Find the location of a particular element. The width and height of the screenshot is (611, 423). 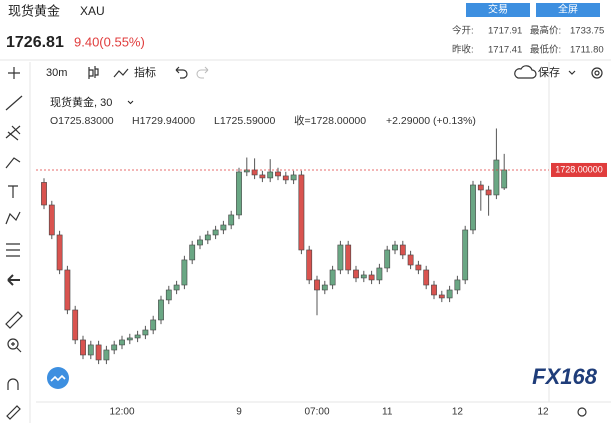

indicator-icon is located at coordinates (121, 73).